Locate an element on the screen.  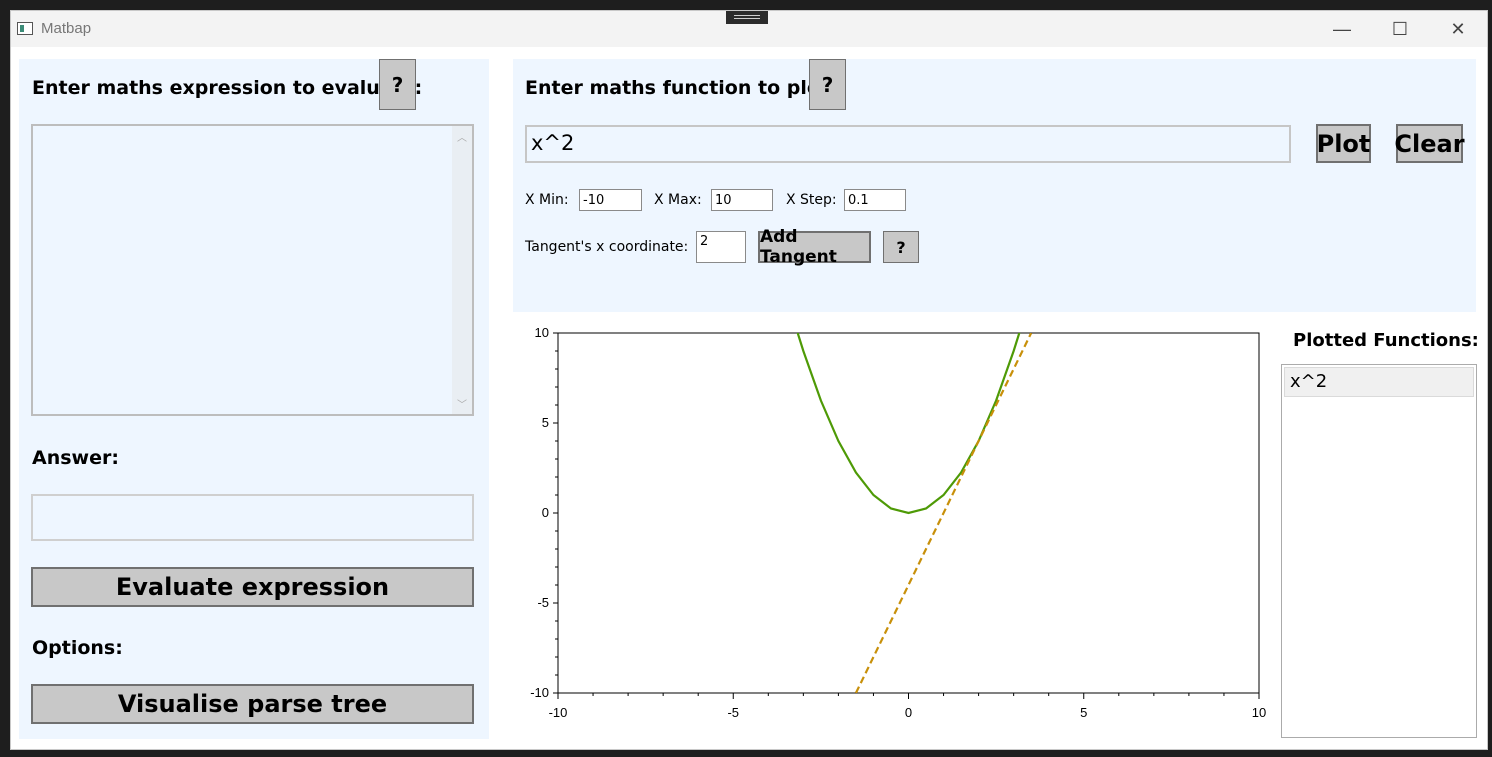
plotted-functions-title: Plotted Functions: is located at coordinates (1386, 340).